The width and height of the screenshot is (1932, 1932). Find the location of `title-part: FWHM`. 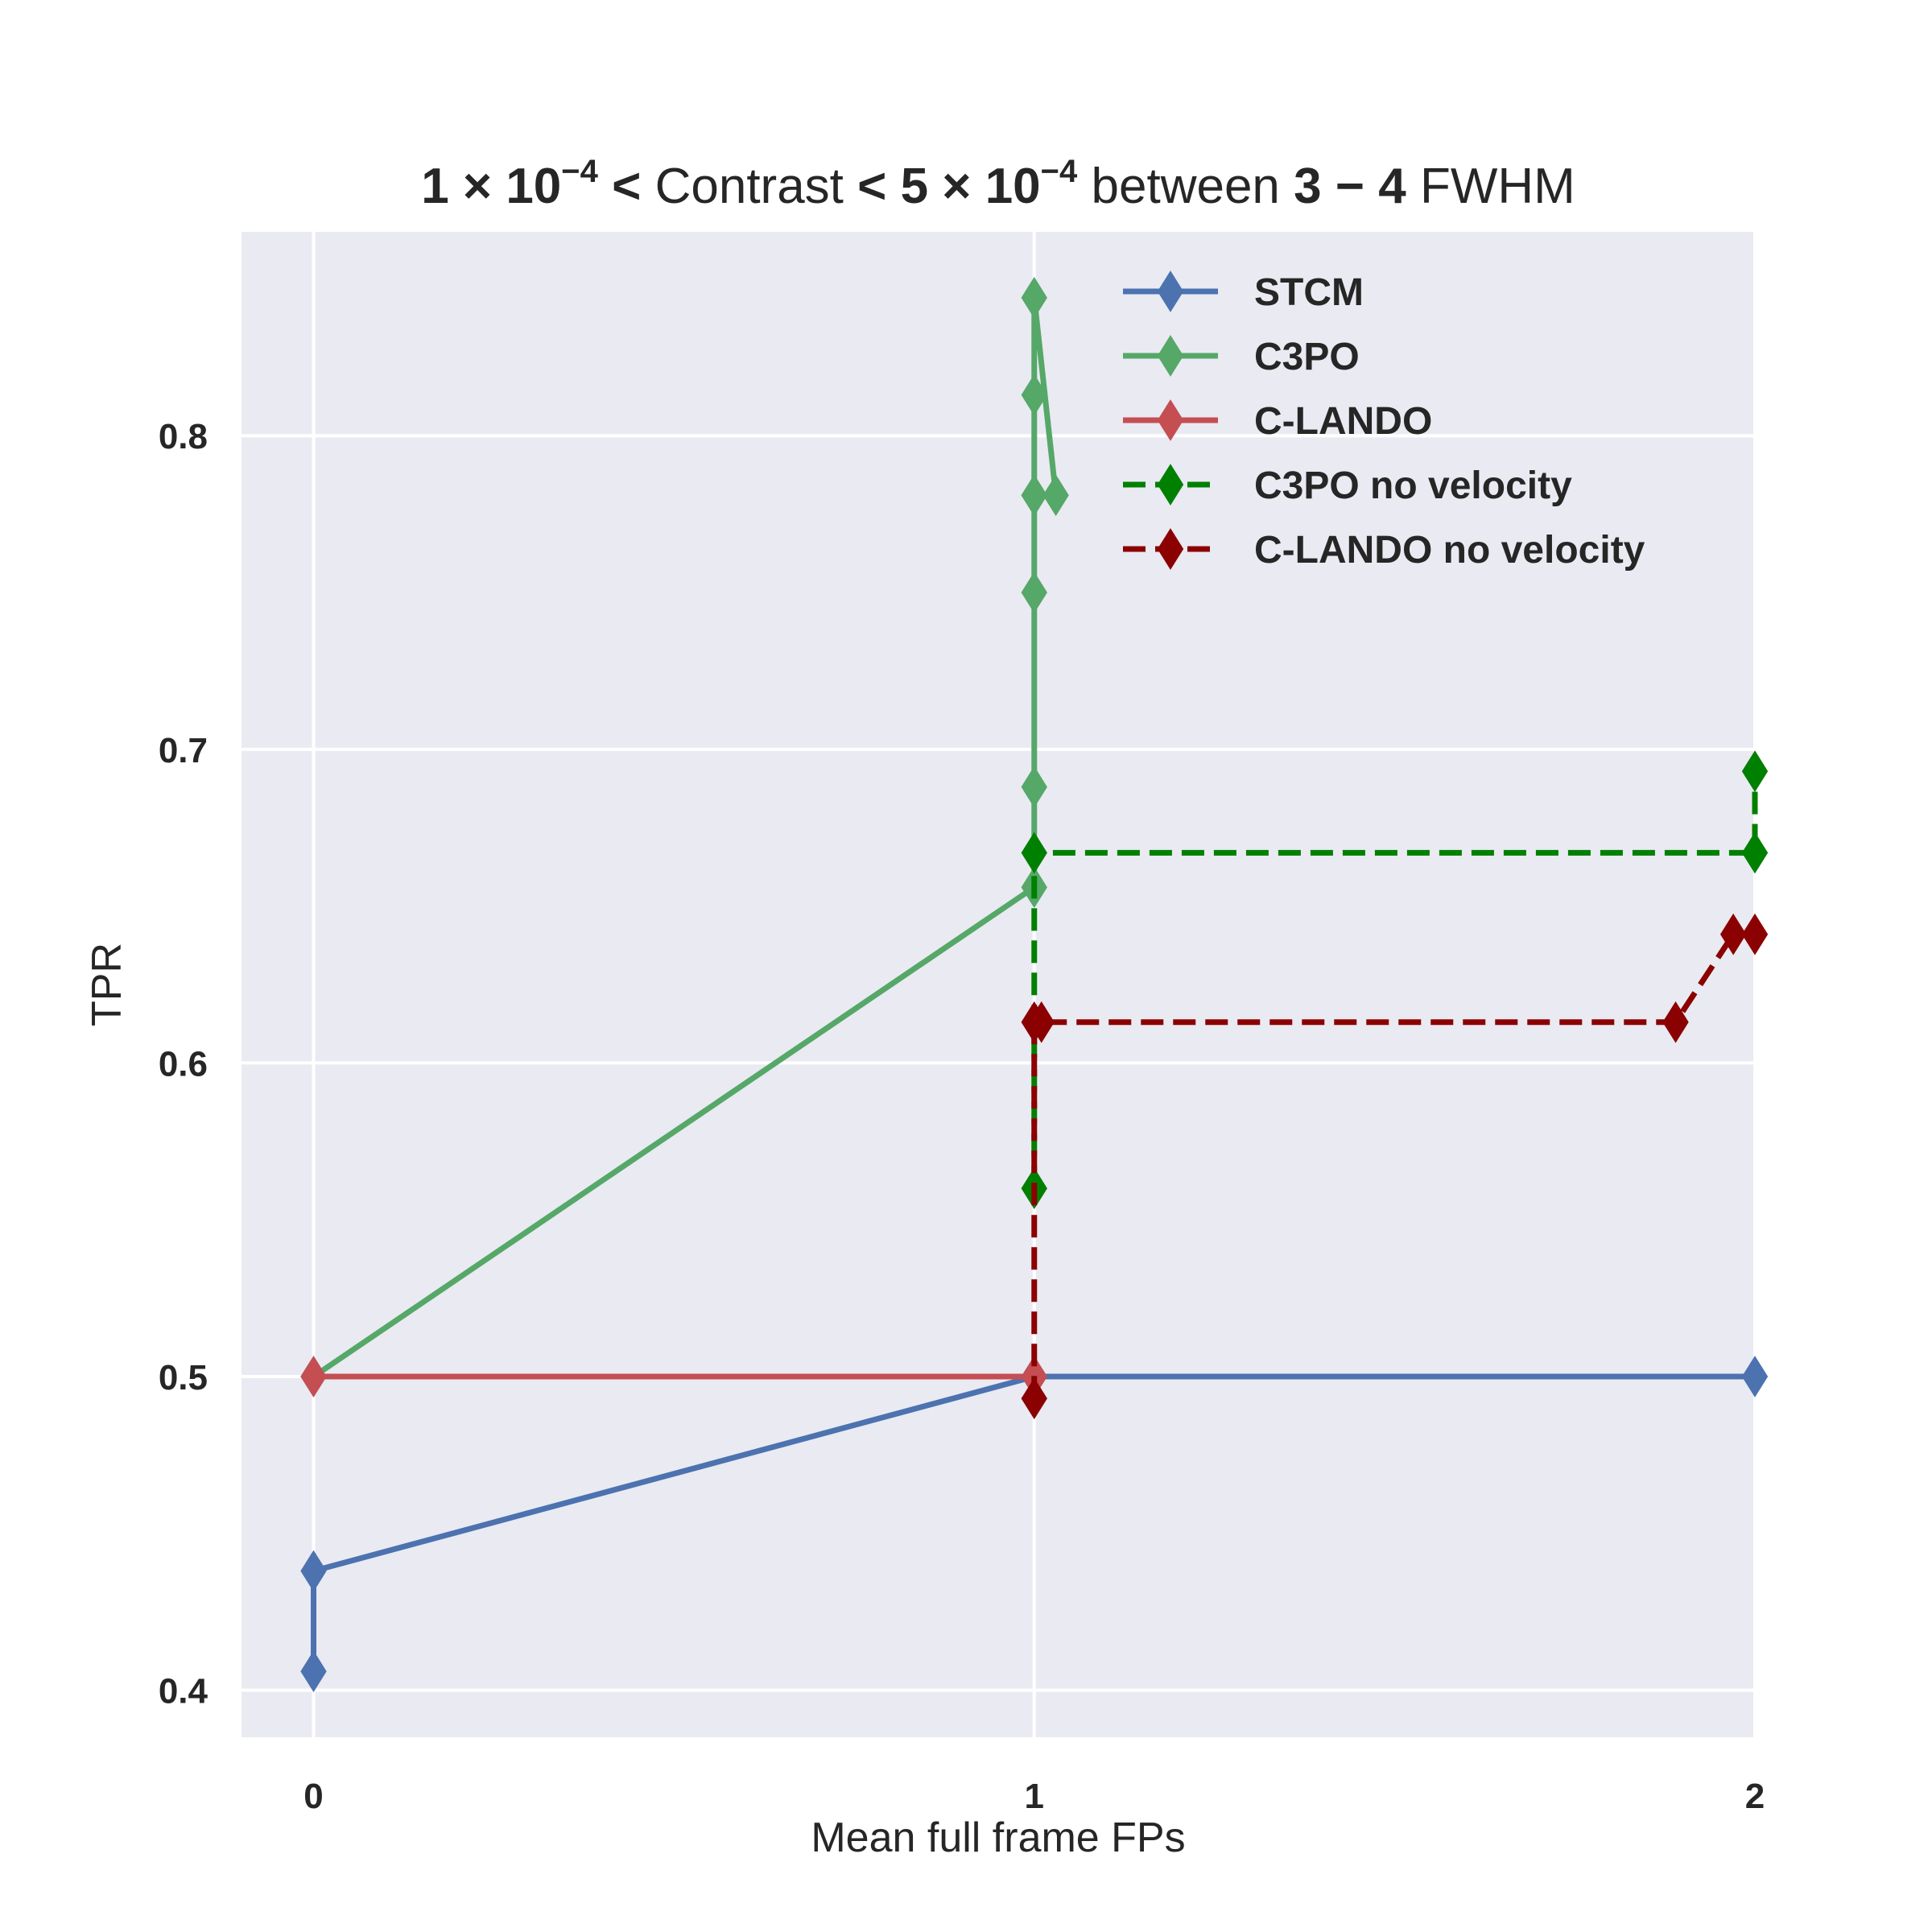

title-part: FWHM is located at coordinates (1490, 186).